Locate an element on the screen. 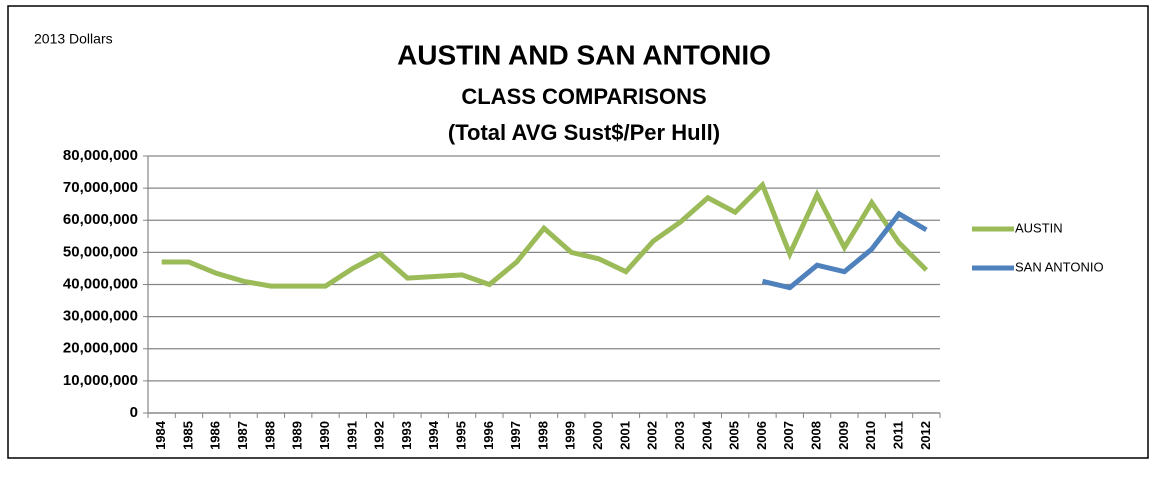  x-tick-label: 1990 is located at coordinates (324, 435).